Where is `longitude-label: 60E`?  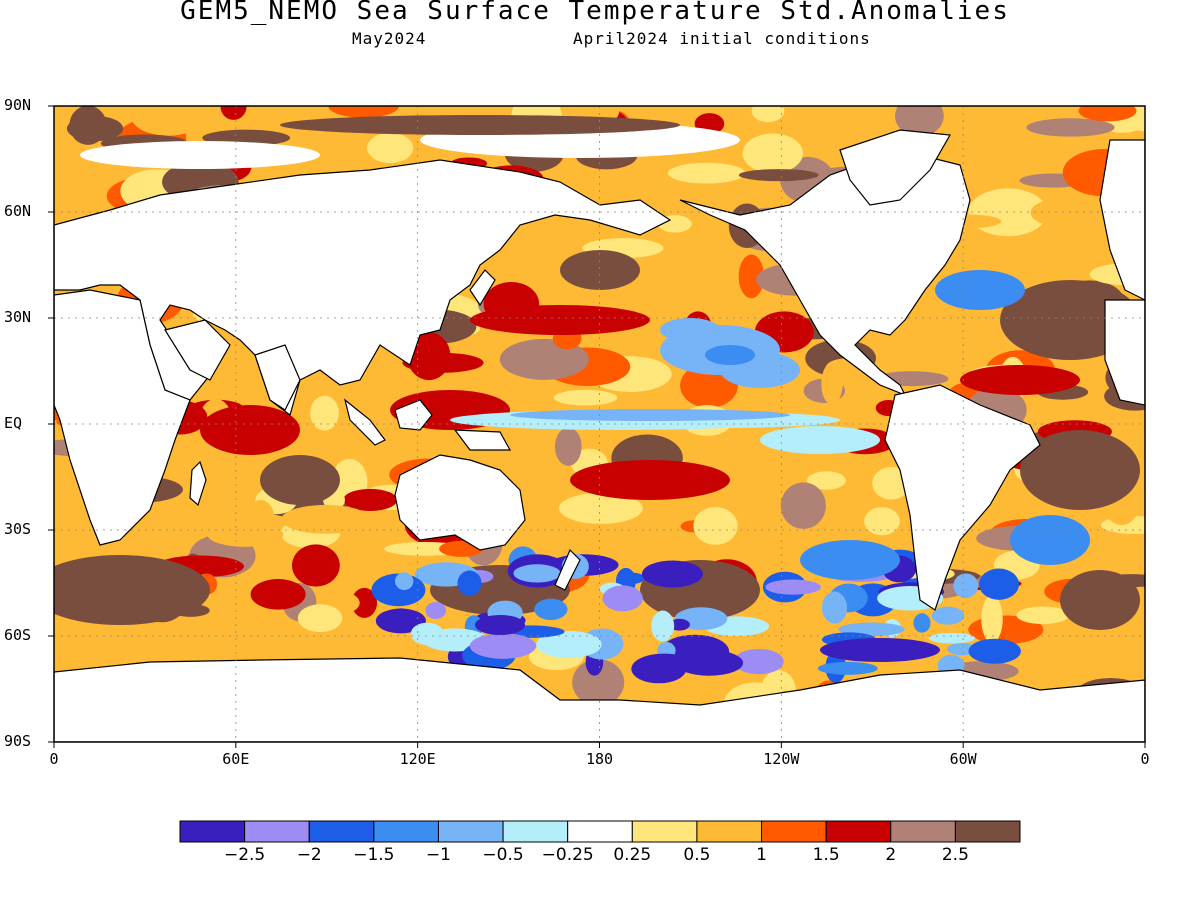
longitude-label: 60E is located at coordinates (236, 759).